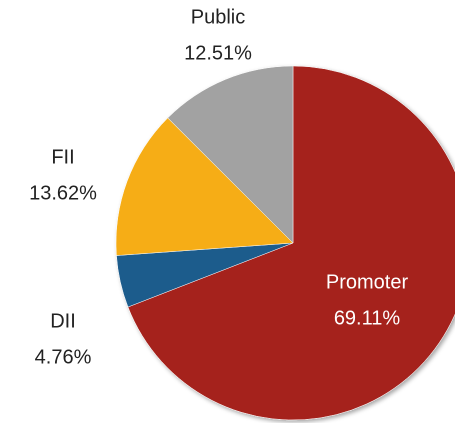 This screenshot has width=455, height=423. What do you see at coordinates (63, 357) in the screenshot?
I see `slice-value-label: 4.76%` at bounding box center [63, 357].